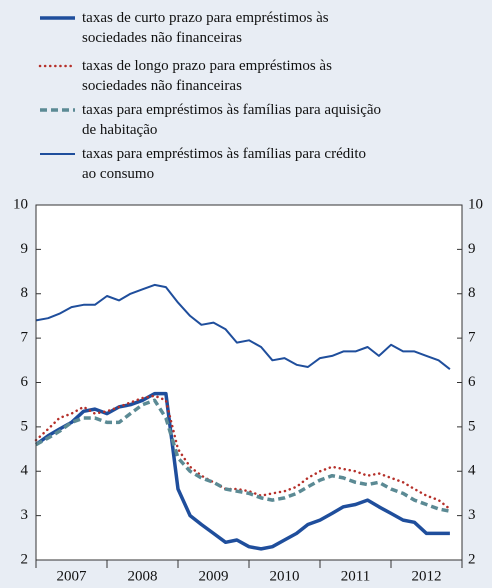  Describe the element at coordinates (25, 426) in the screenshot. I see `y-tick-label: 5` at that location.